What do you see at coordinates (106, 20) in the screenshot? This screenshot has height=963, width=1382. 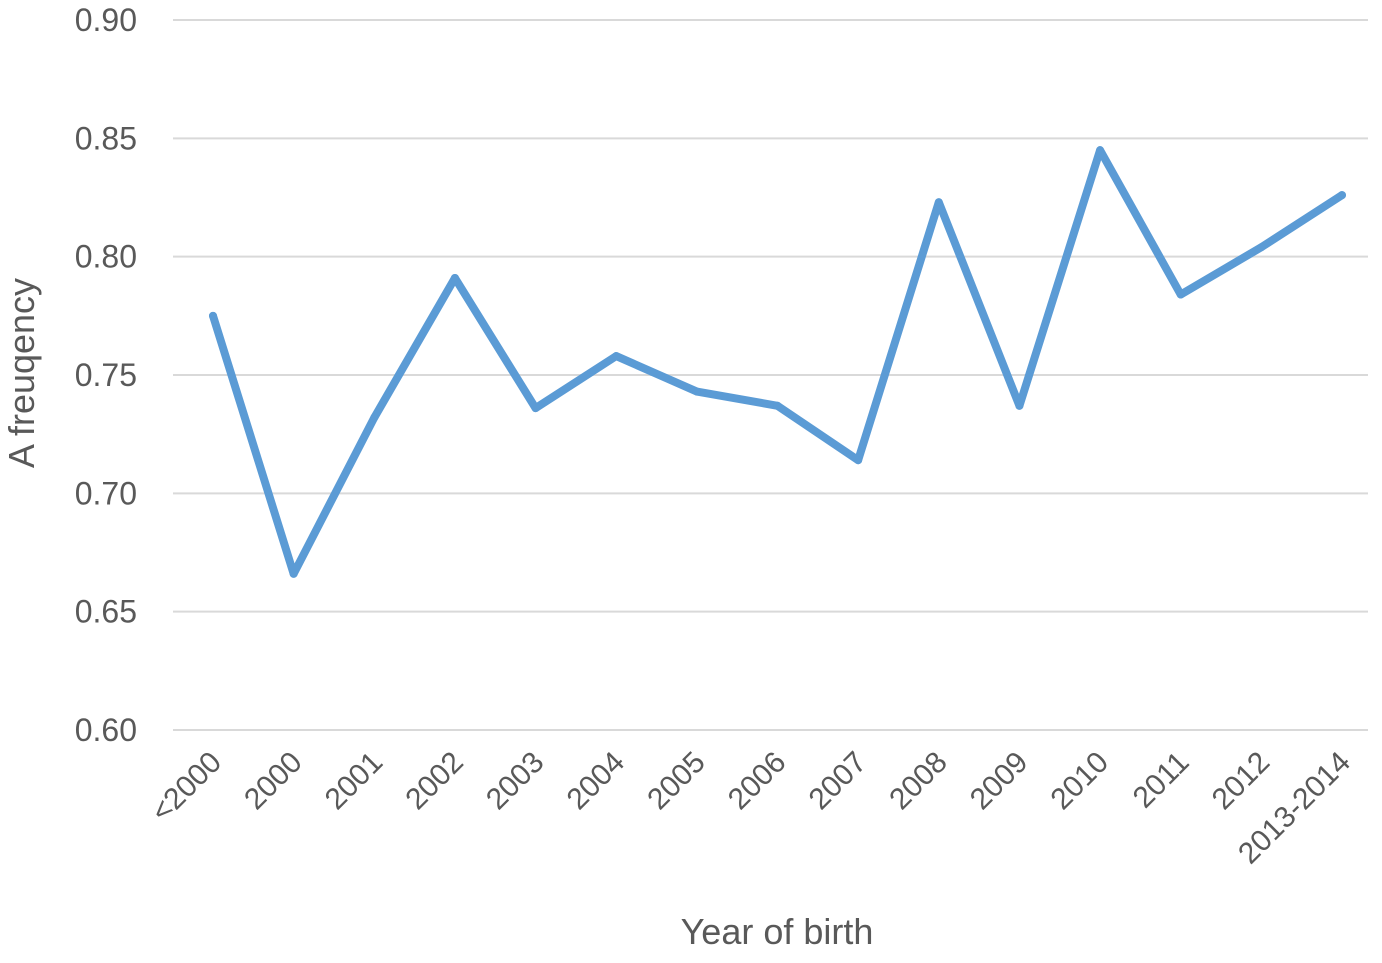 I see `y-tick-label: 0.90` at bounding box center [106, 20].